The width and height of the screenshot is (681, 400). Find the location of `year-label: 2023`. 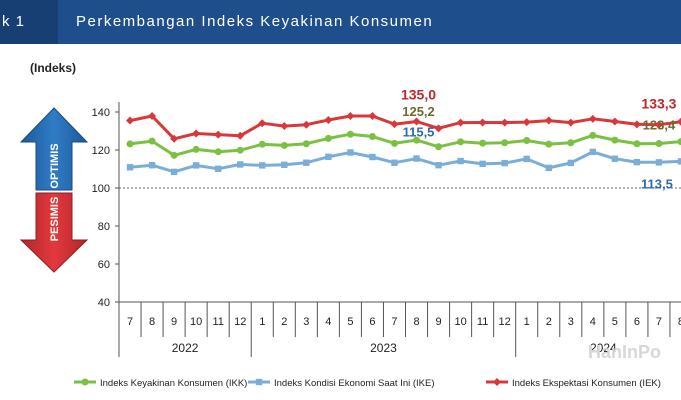

year-label: 2023 is located at coordinates (383, 348).